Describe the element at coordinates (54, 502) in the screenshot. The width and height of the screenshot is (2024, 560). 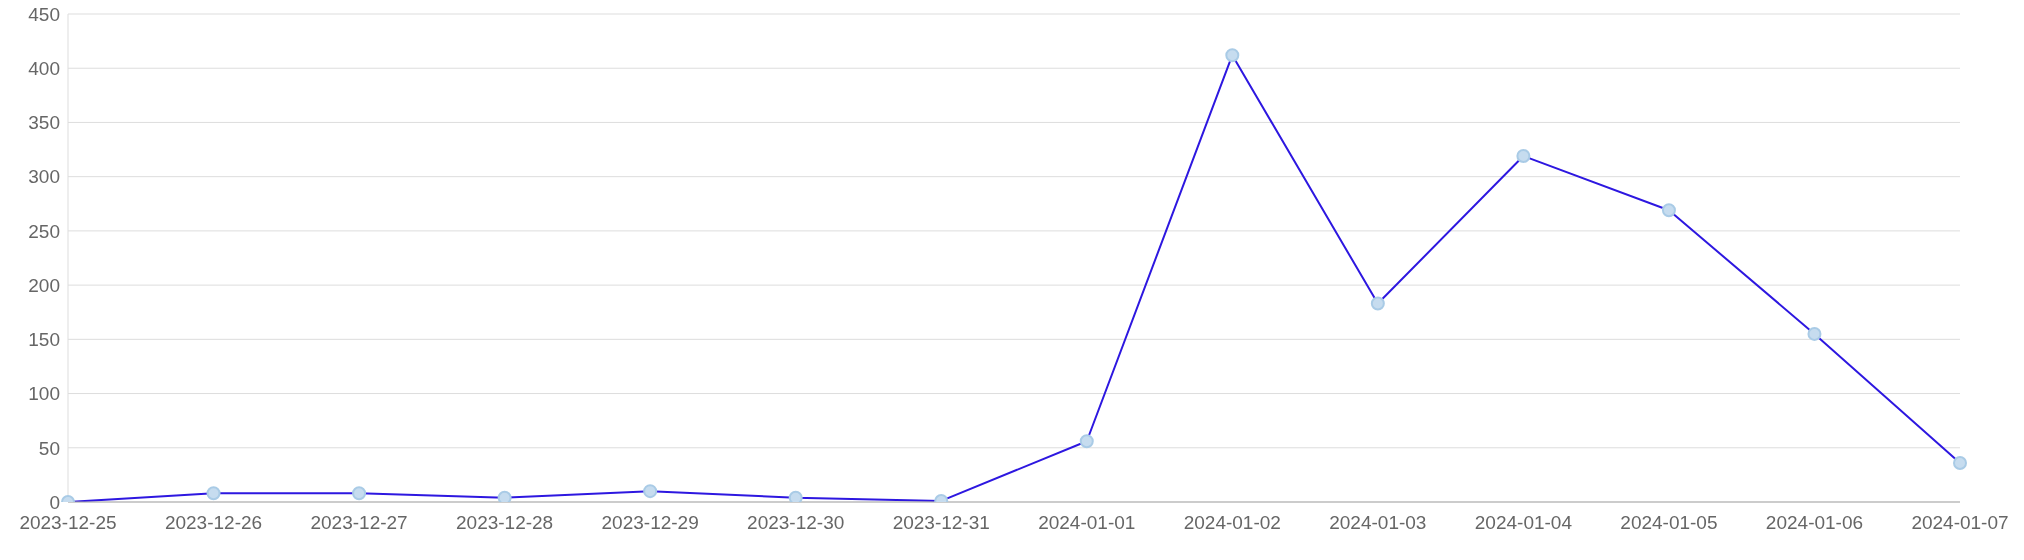
I see `y-tick-label: 0` at that location.